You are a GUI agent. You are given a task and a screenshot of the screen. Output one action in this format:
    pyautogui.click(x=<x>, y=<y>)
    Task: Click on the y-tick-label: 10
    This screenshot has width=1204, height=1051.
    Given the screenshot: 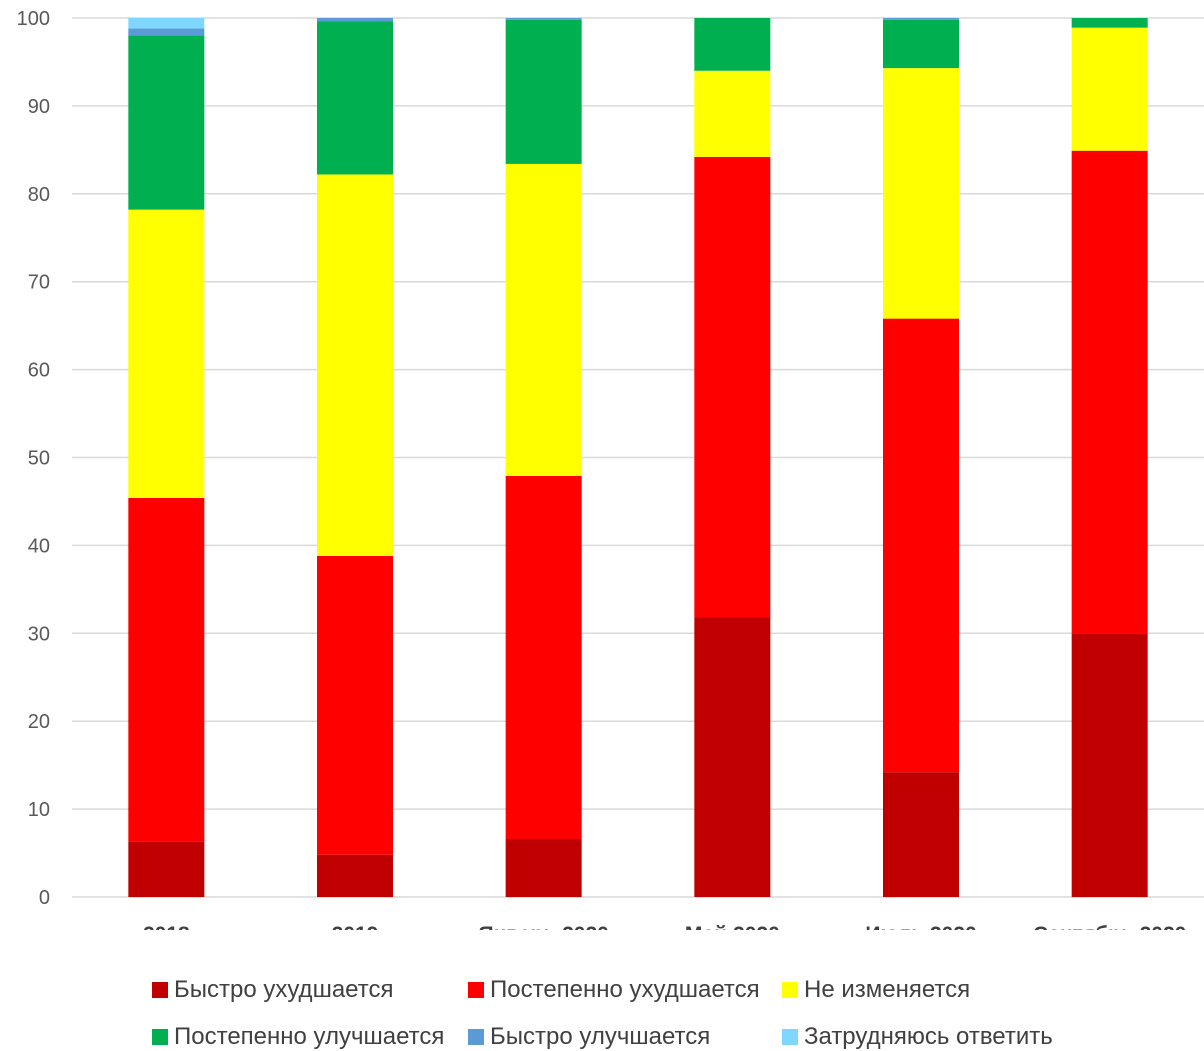 What is the action you would take?
    pyautogui.click(x=39, y=810)
    